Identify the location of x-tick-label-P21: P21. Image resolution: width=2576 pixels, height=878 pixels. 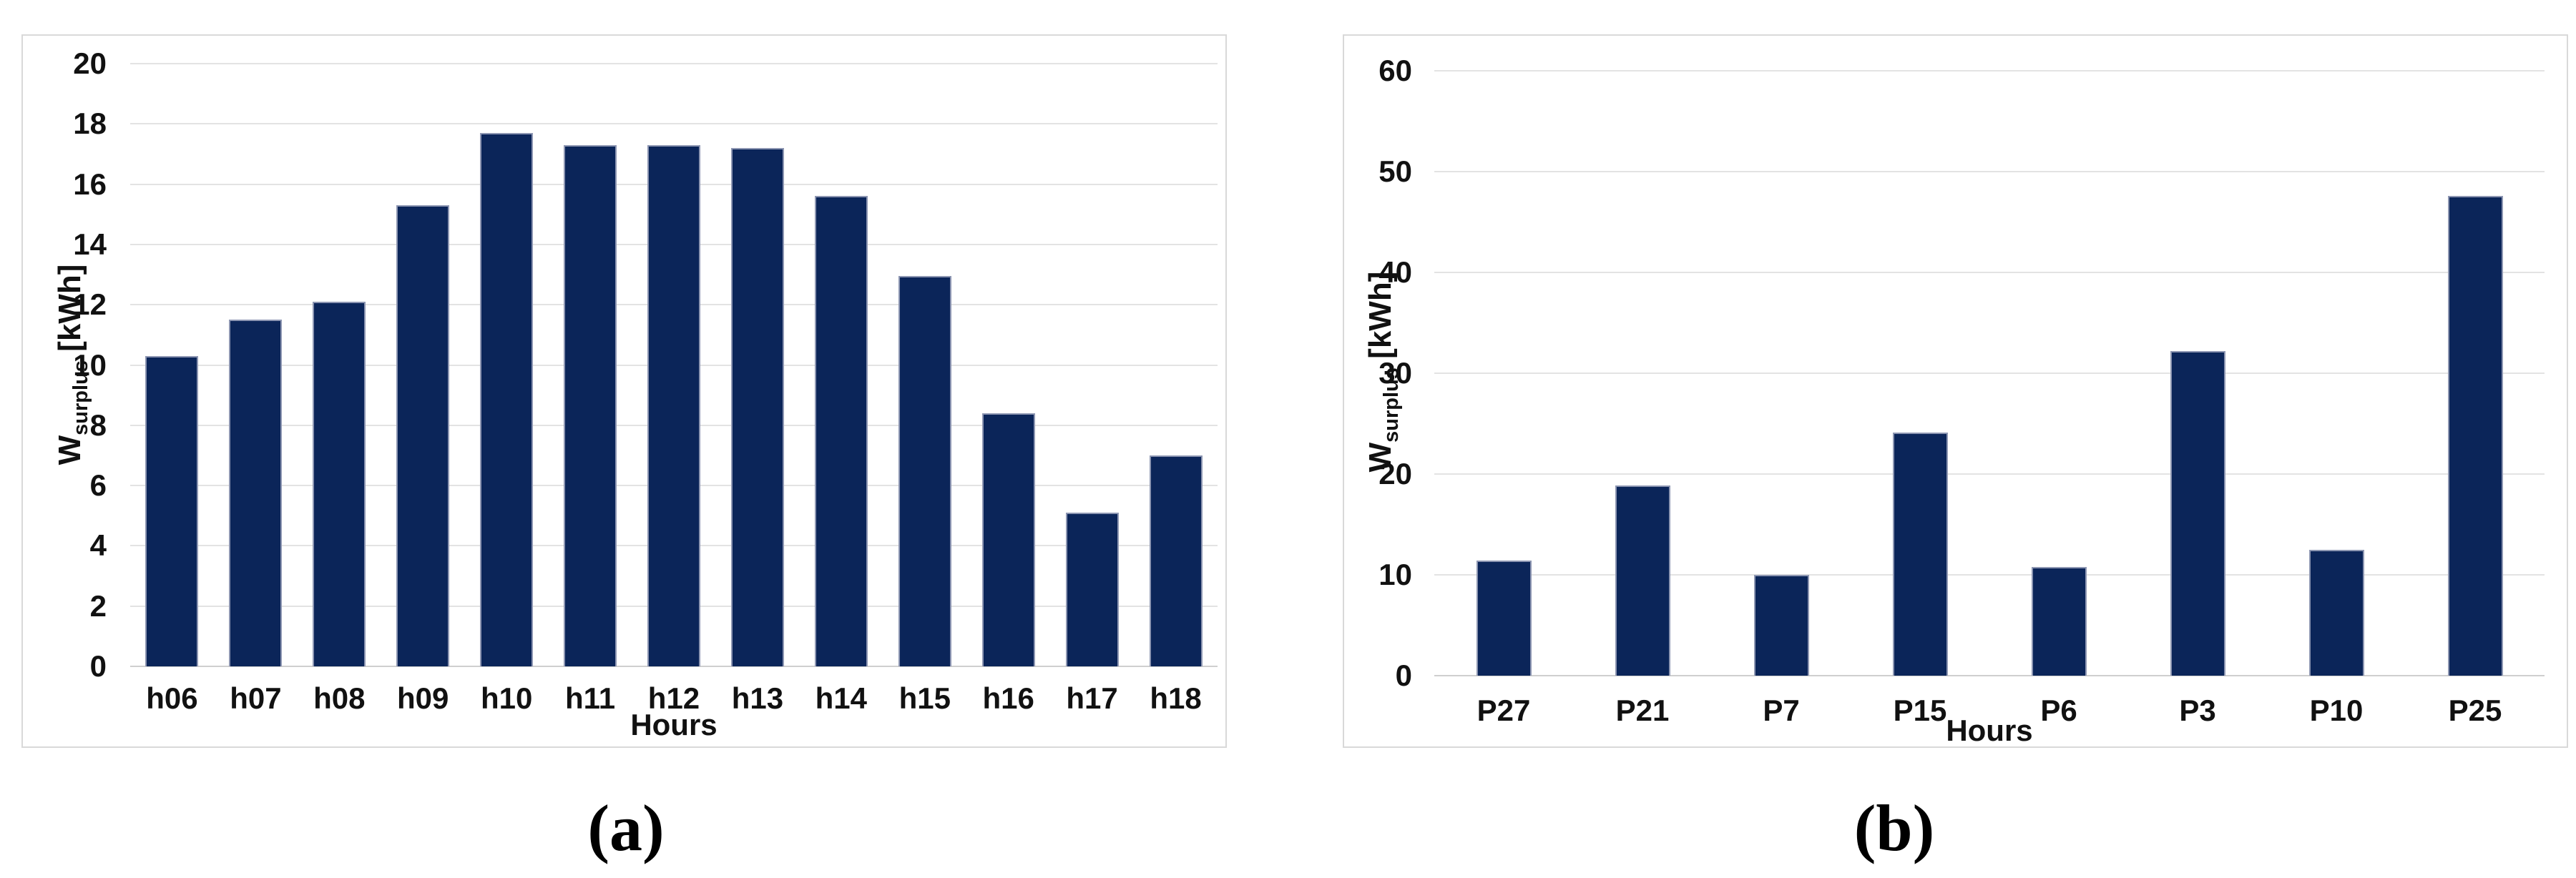
(1642, 710).